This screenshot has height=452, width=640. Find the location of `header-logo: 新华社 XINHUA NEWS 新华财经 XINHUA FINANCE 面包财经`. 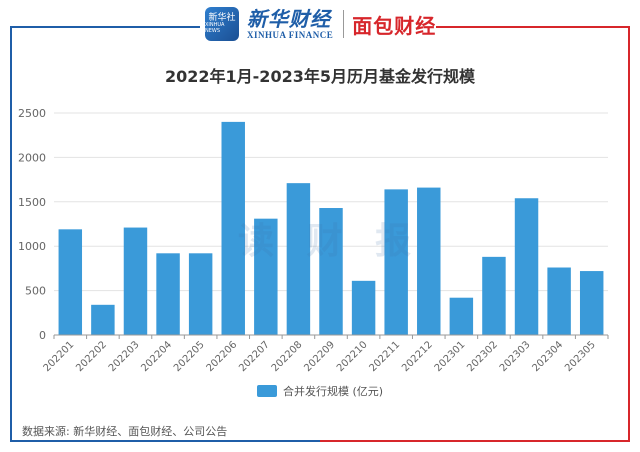

header-logo: 新华社 XINHUA NEWS 新华财经 XINHUA FINANCE 面包财经 is located at coordinates (320, 24).